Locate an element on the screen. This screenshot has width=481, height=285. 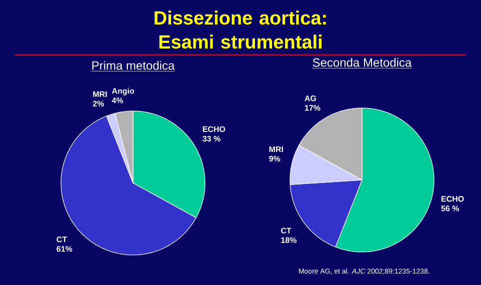
data-label: 4% is located at coordinates (118, 101).